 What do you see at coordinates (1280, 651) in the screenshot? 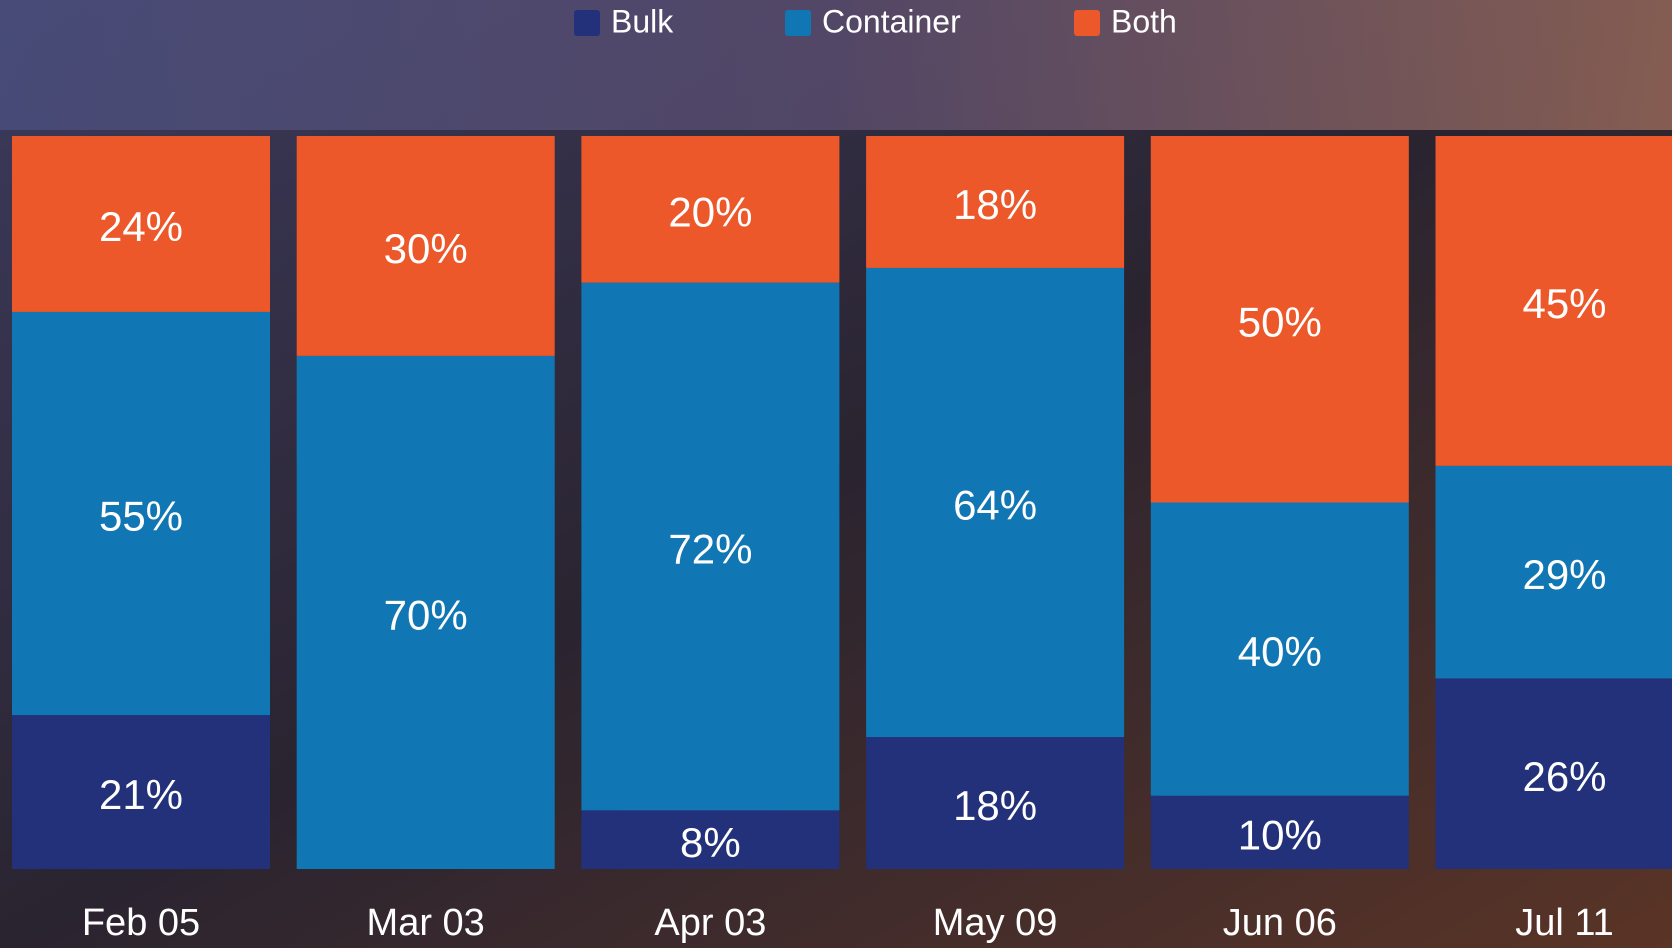
I see `value-label: 40%` at bounding box center [1280, 651].